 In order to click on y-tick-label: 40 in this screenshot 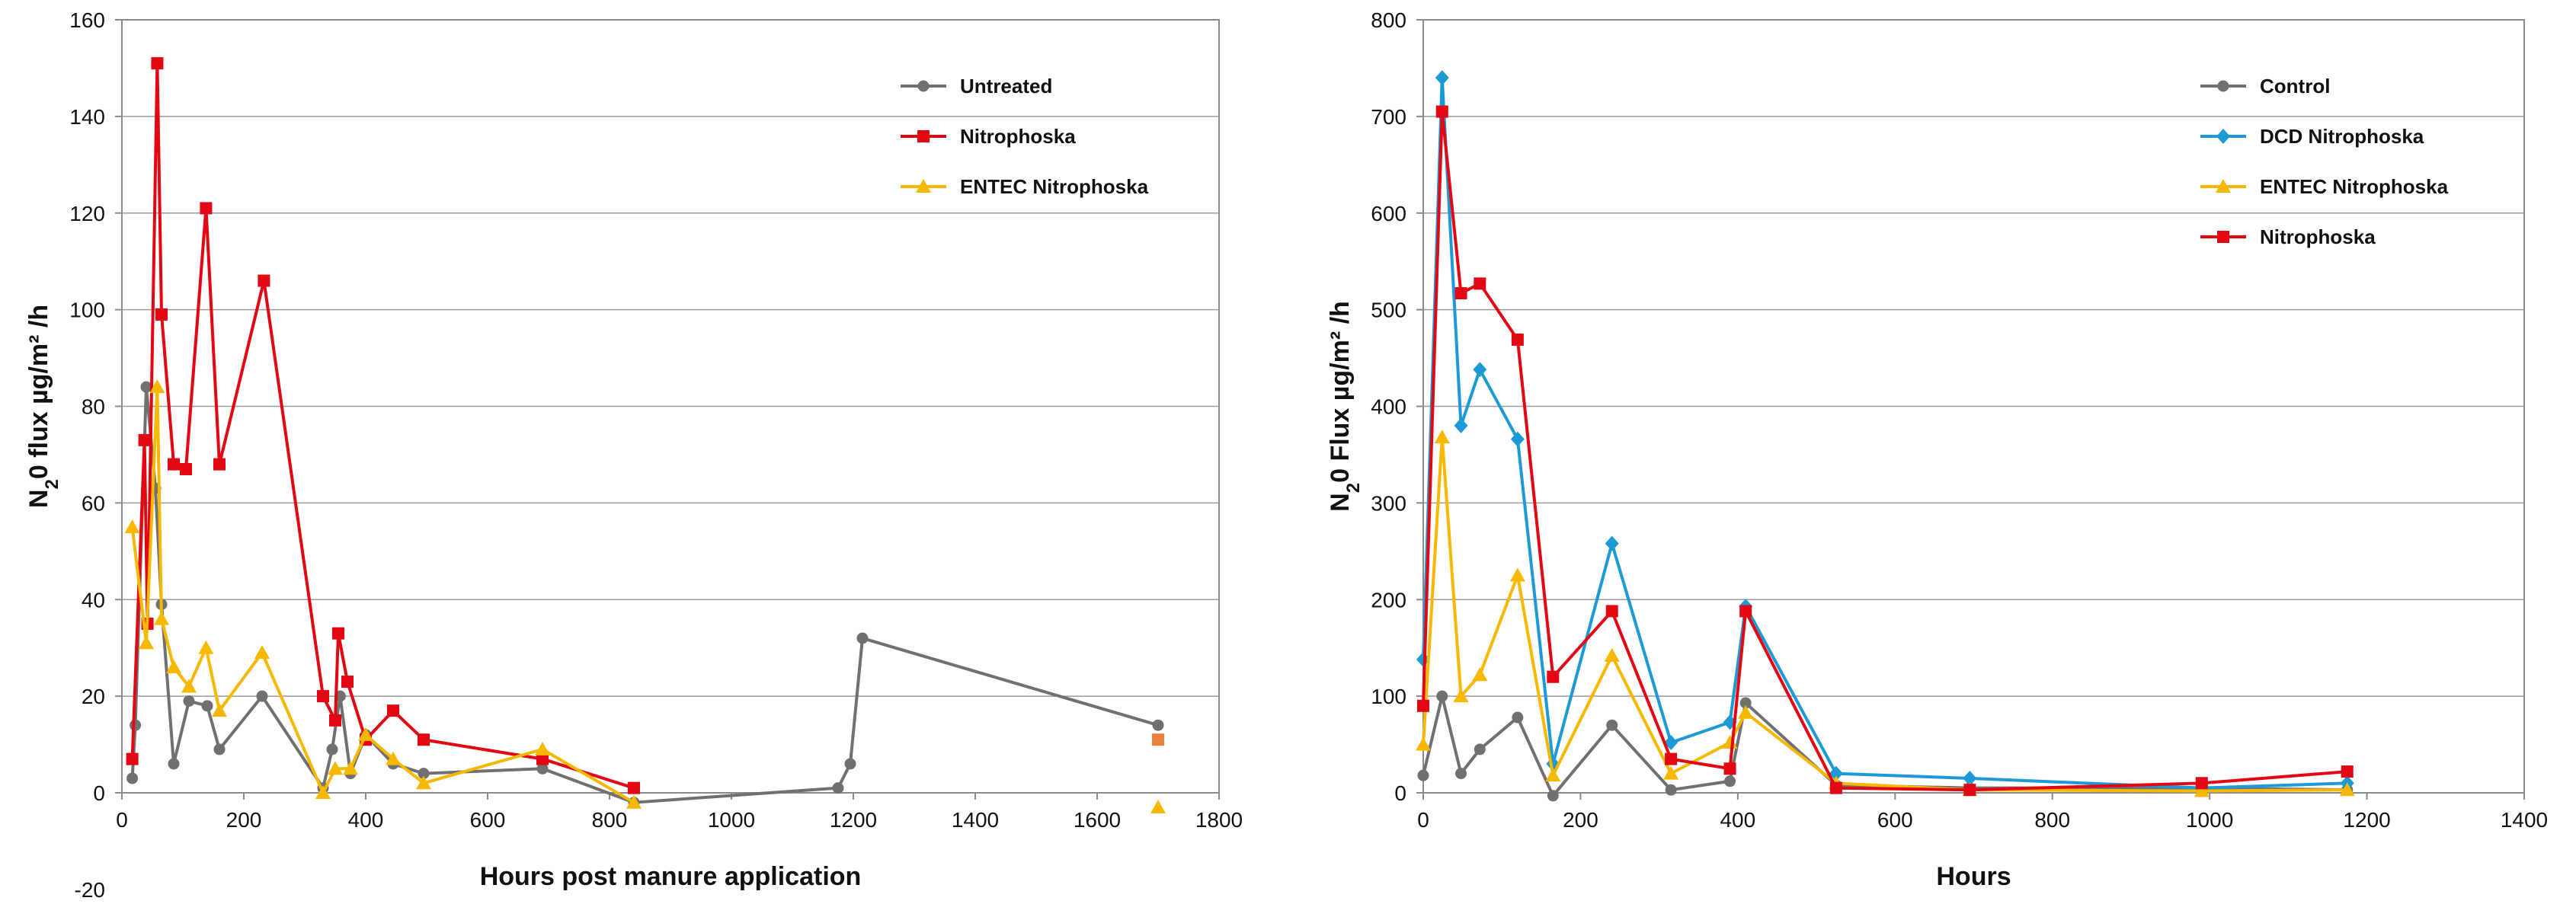, I will do `click(93, 600)`.